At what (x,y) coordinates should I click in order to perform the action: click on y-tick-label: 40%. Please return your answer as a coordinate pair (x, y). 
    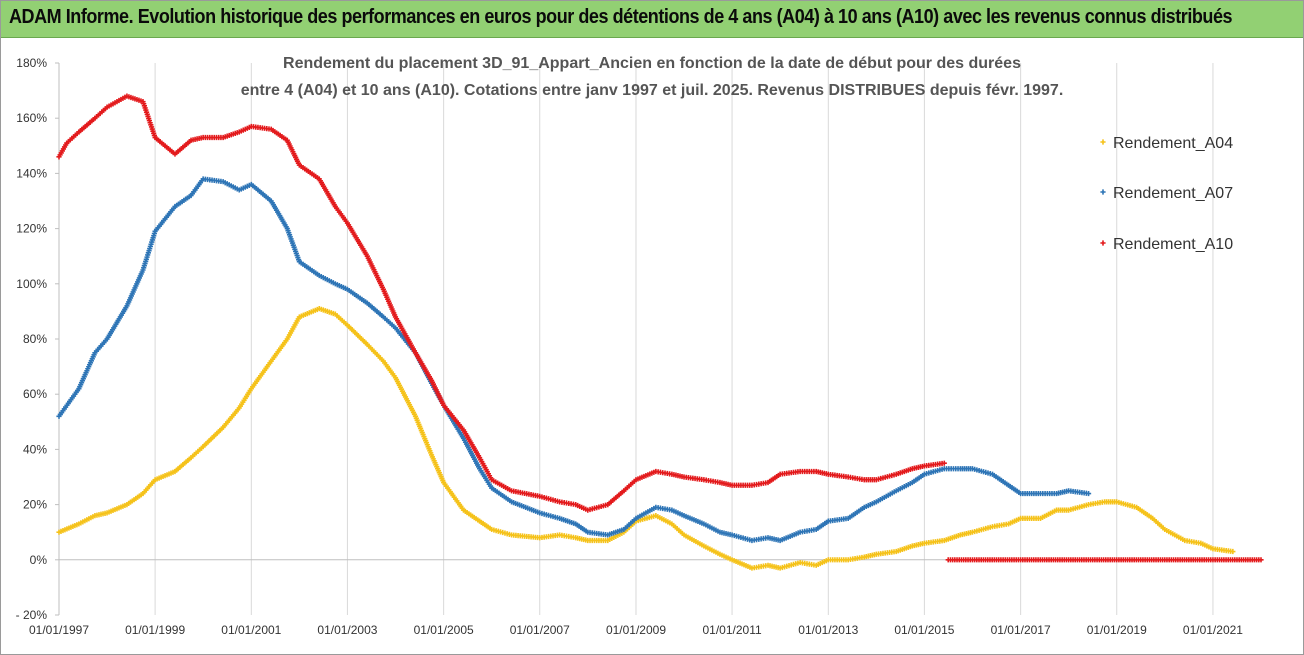
    Looking at the image, I should click on (35, 449).